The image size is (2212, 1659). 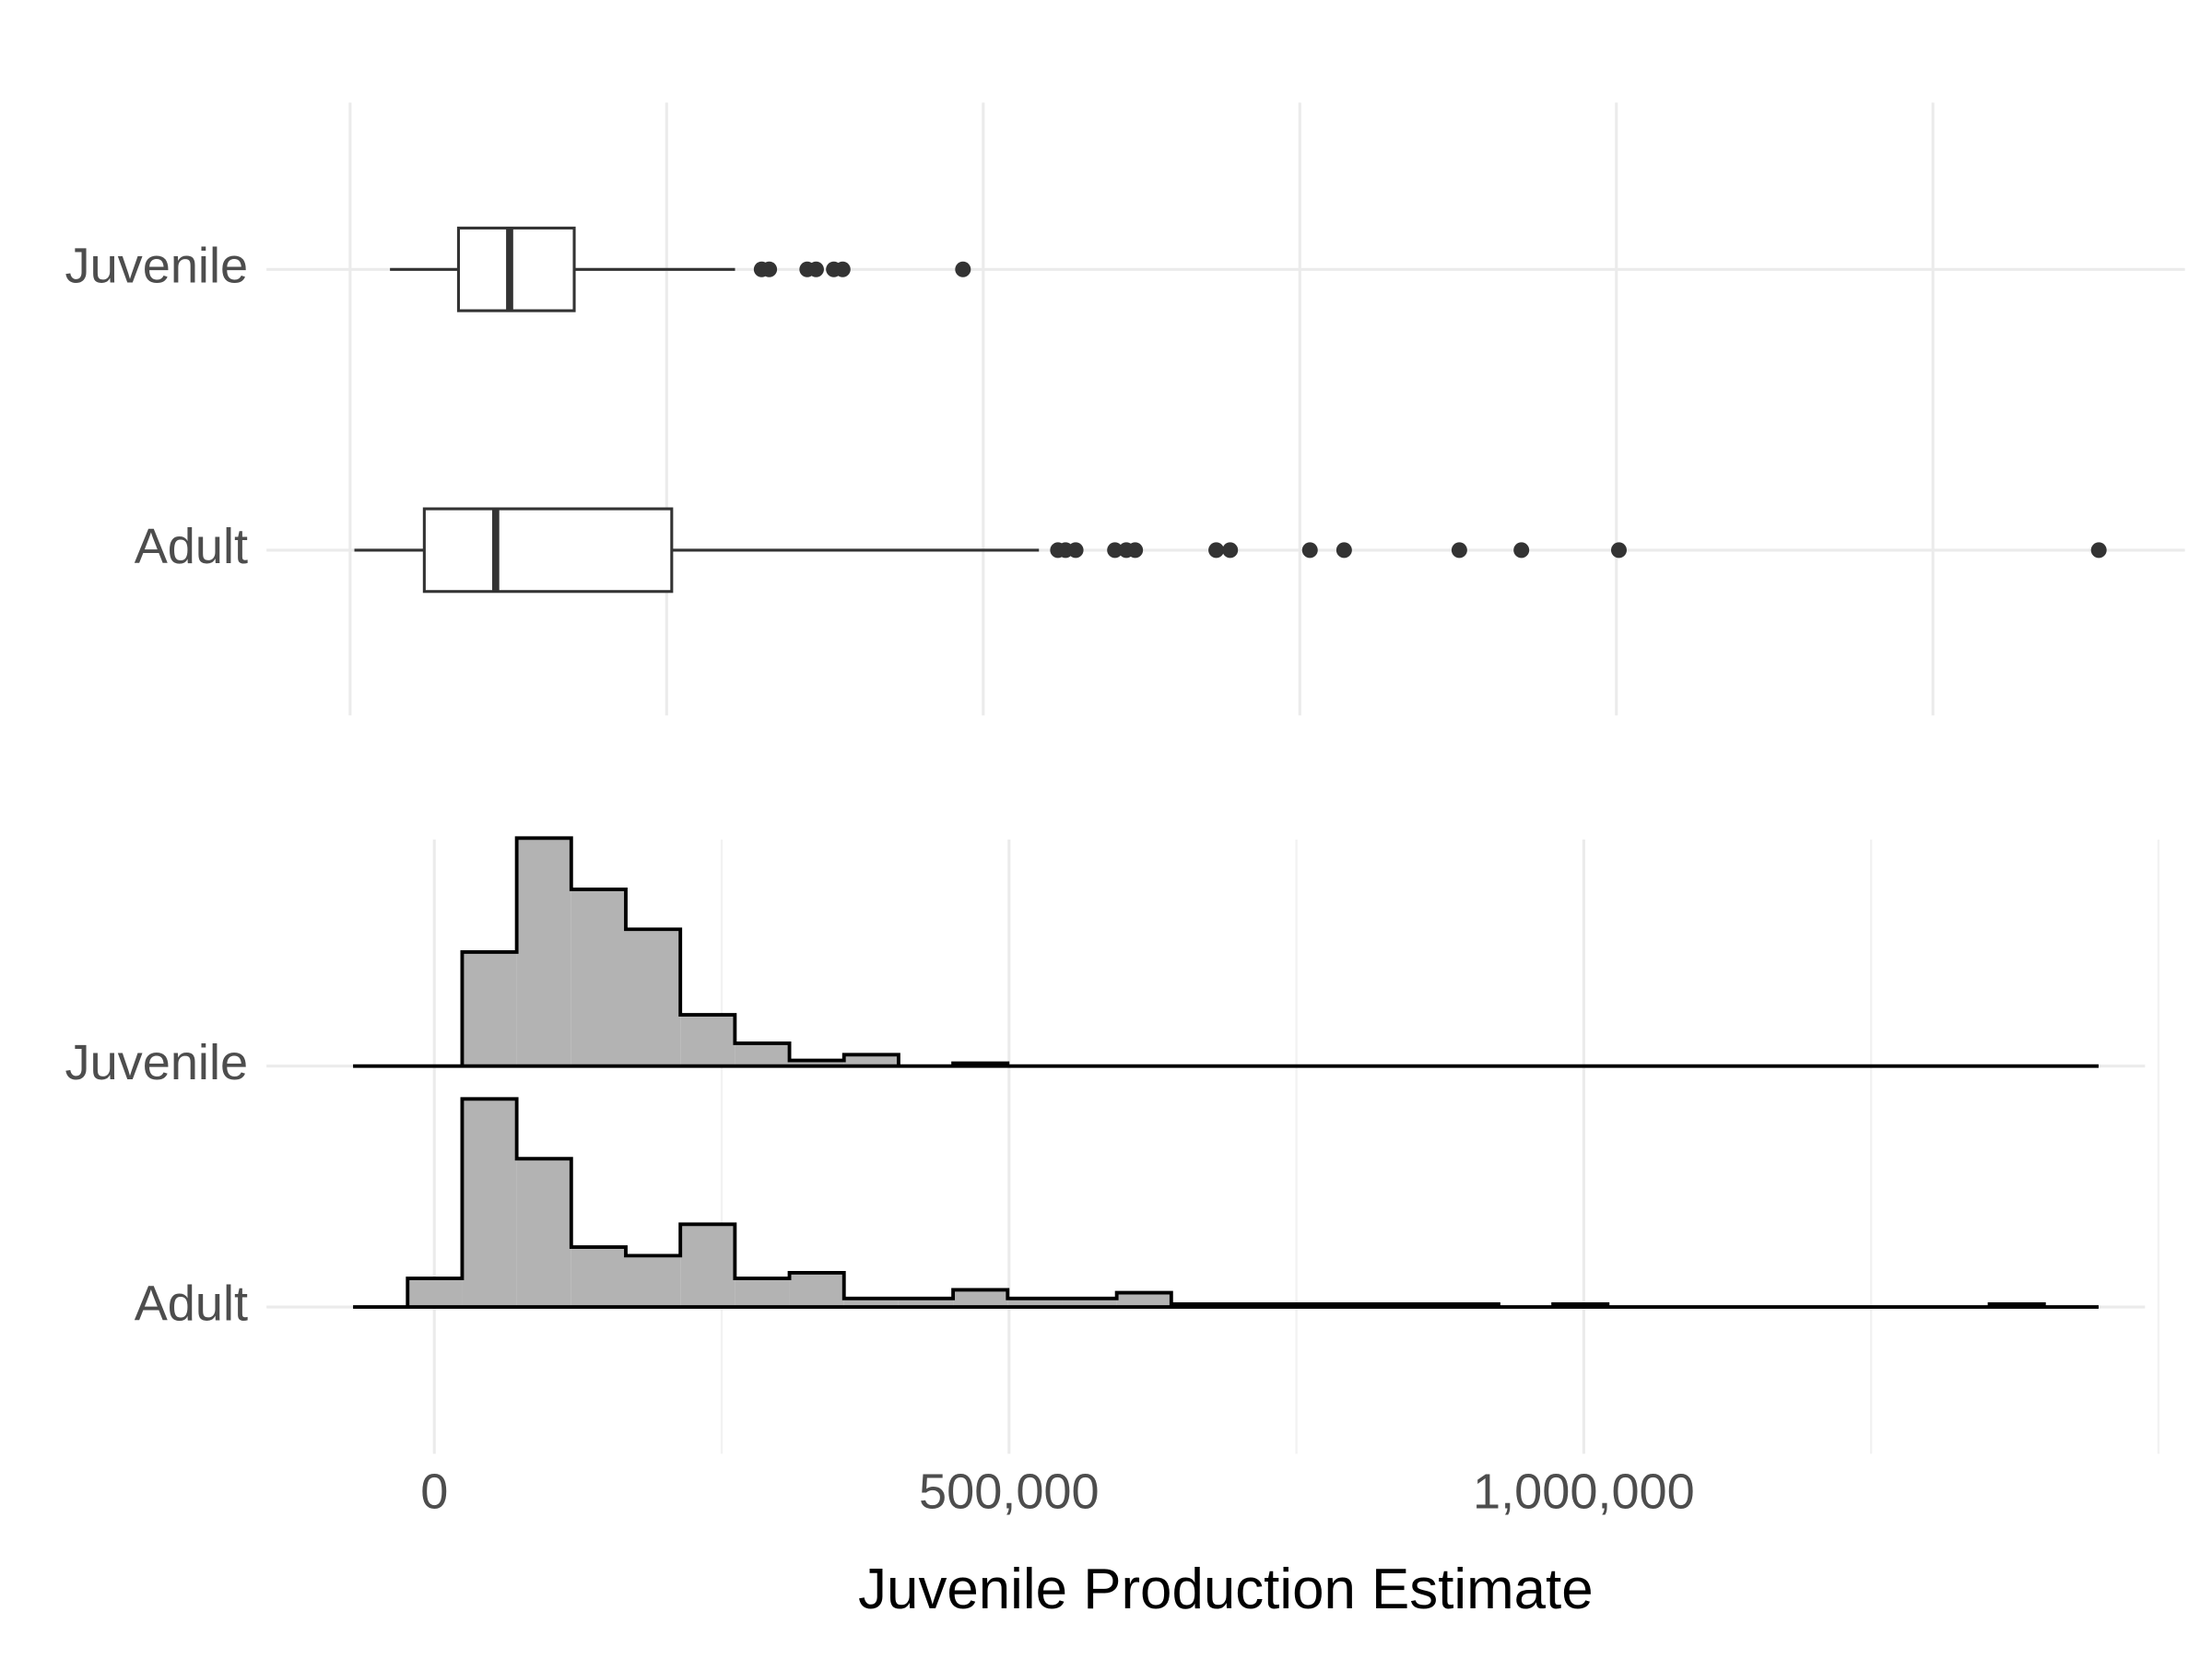 What do you see at coordinates (1226, 1589) in the screenshot?
I see `x-axis-title: Juvenile Production Estimate` at bounding box center [1226, 1589].